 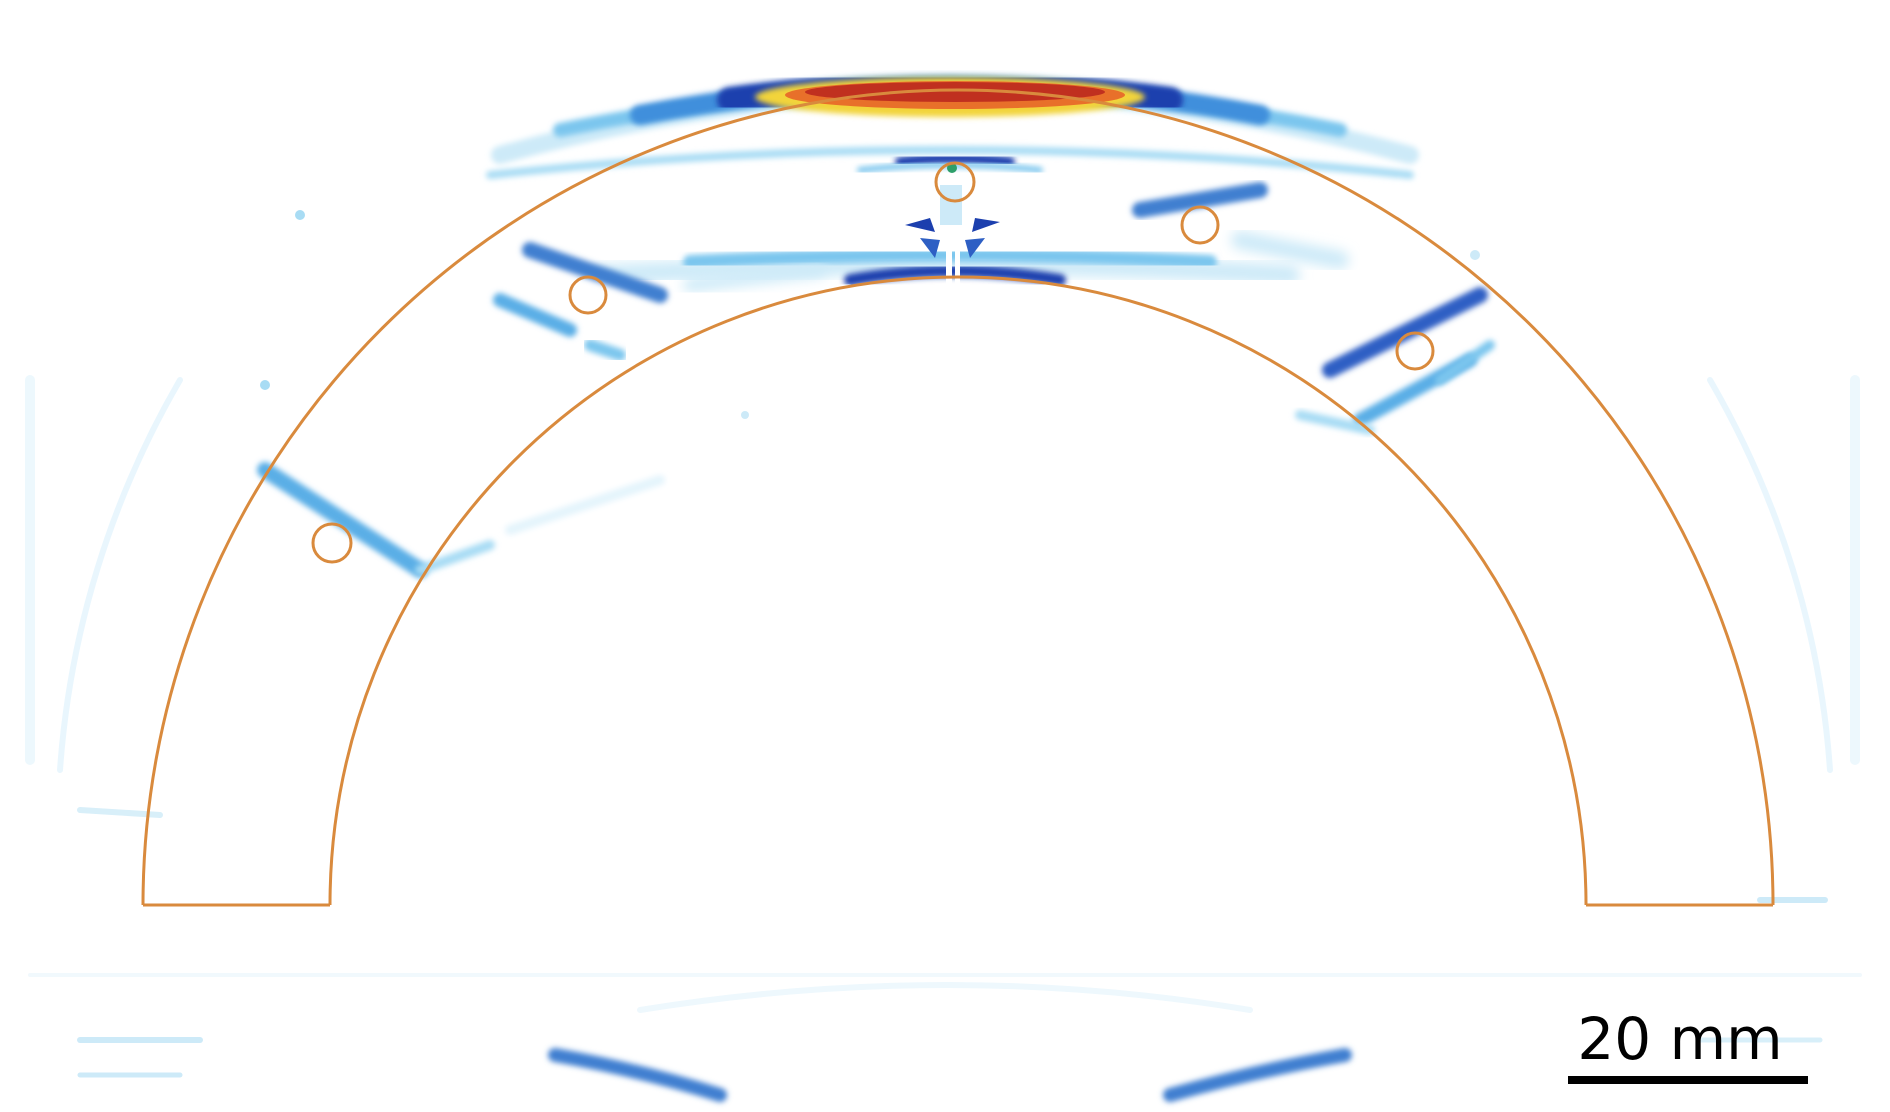 I want to click on inclusion-circle-top, so click(x=955, y=182).